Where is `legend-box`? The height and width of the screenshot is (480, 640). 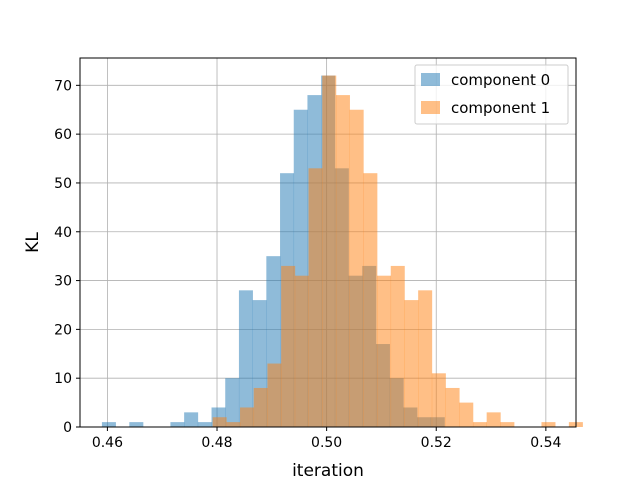
legend-box is located at coordinates (491, 94).